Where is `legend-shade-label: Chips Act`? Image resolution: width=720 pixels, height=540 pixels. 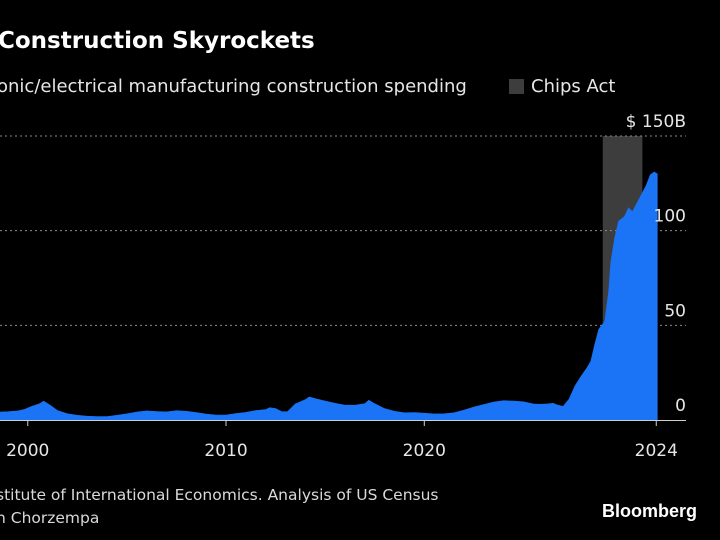 legend-shade-label: Chips Act is located at coordinates (573, 86).